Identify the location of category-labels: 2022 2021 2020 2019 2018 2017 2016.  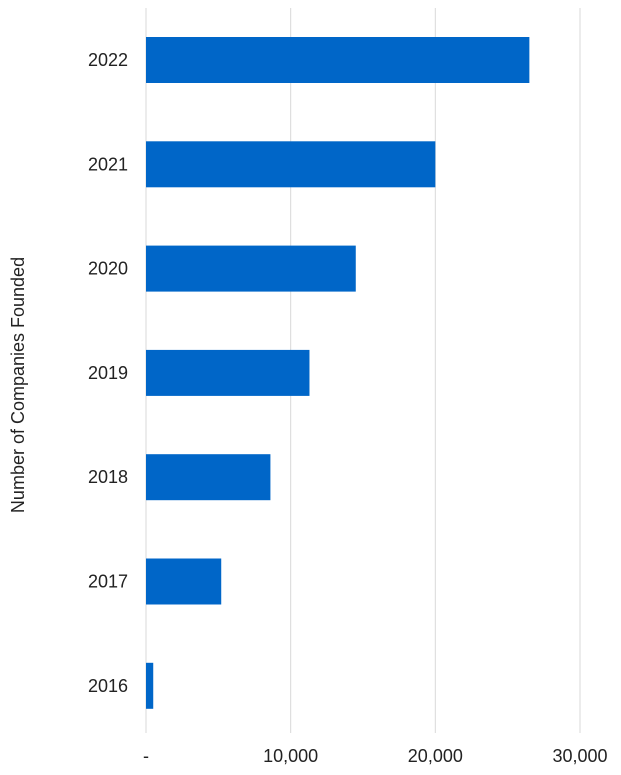
(108, 373).